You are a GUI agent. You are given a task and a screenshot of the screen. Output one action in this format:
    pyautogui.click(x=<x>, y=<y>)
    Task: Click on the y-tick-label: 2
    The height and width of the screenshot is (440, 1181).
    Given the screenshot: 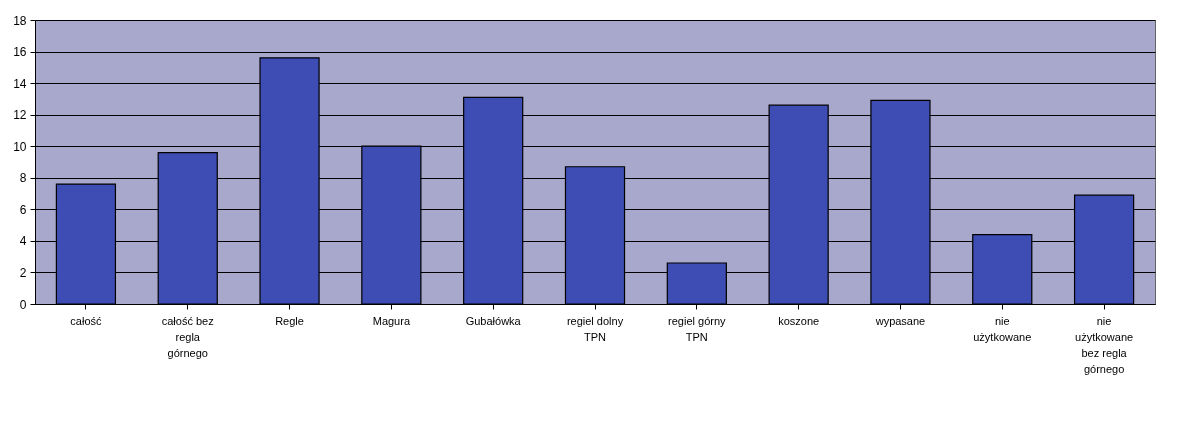 What is the action you would take?
    pyautogui.click(x=23, y=272)
    